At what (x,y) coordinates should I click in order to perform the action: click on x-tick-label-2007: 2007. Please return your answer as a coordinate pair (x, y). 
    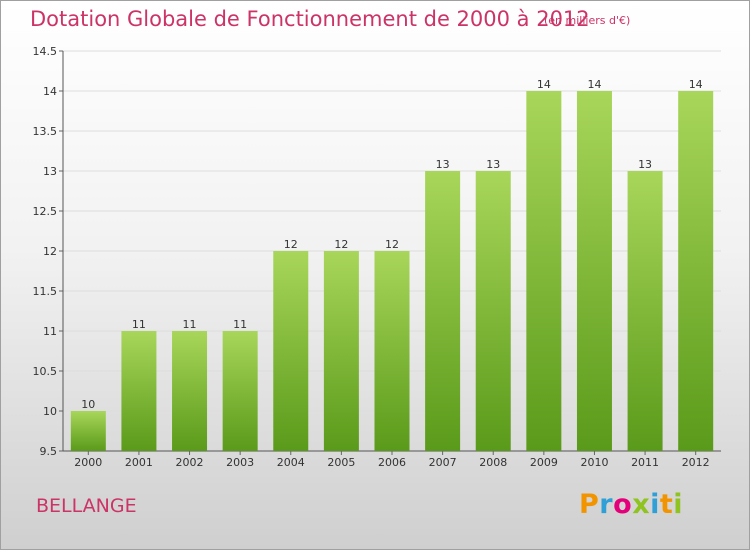
    Looking at the image, I should click on (443, 462).